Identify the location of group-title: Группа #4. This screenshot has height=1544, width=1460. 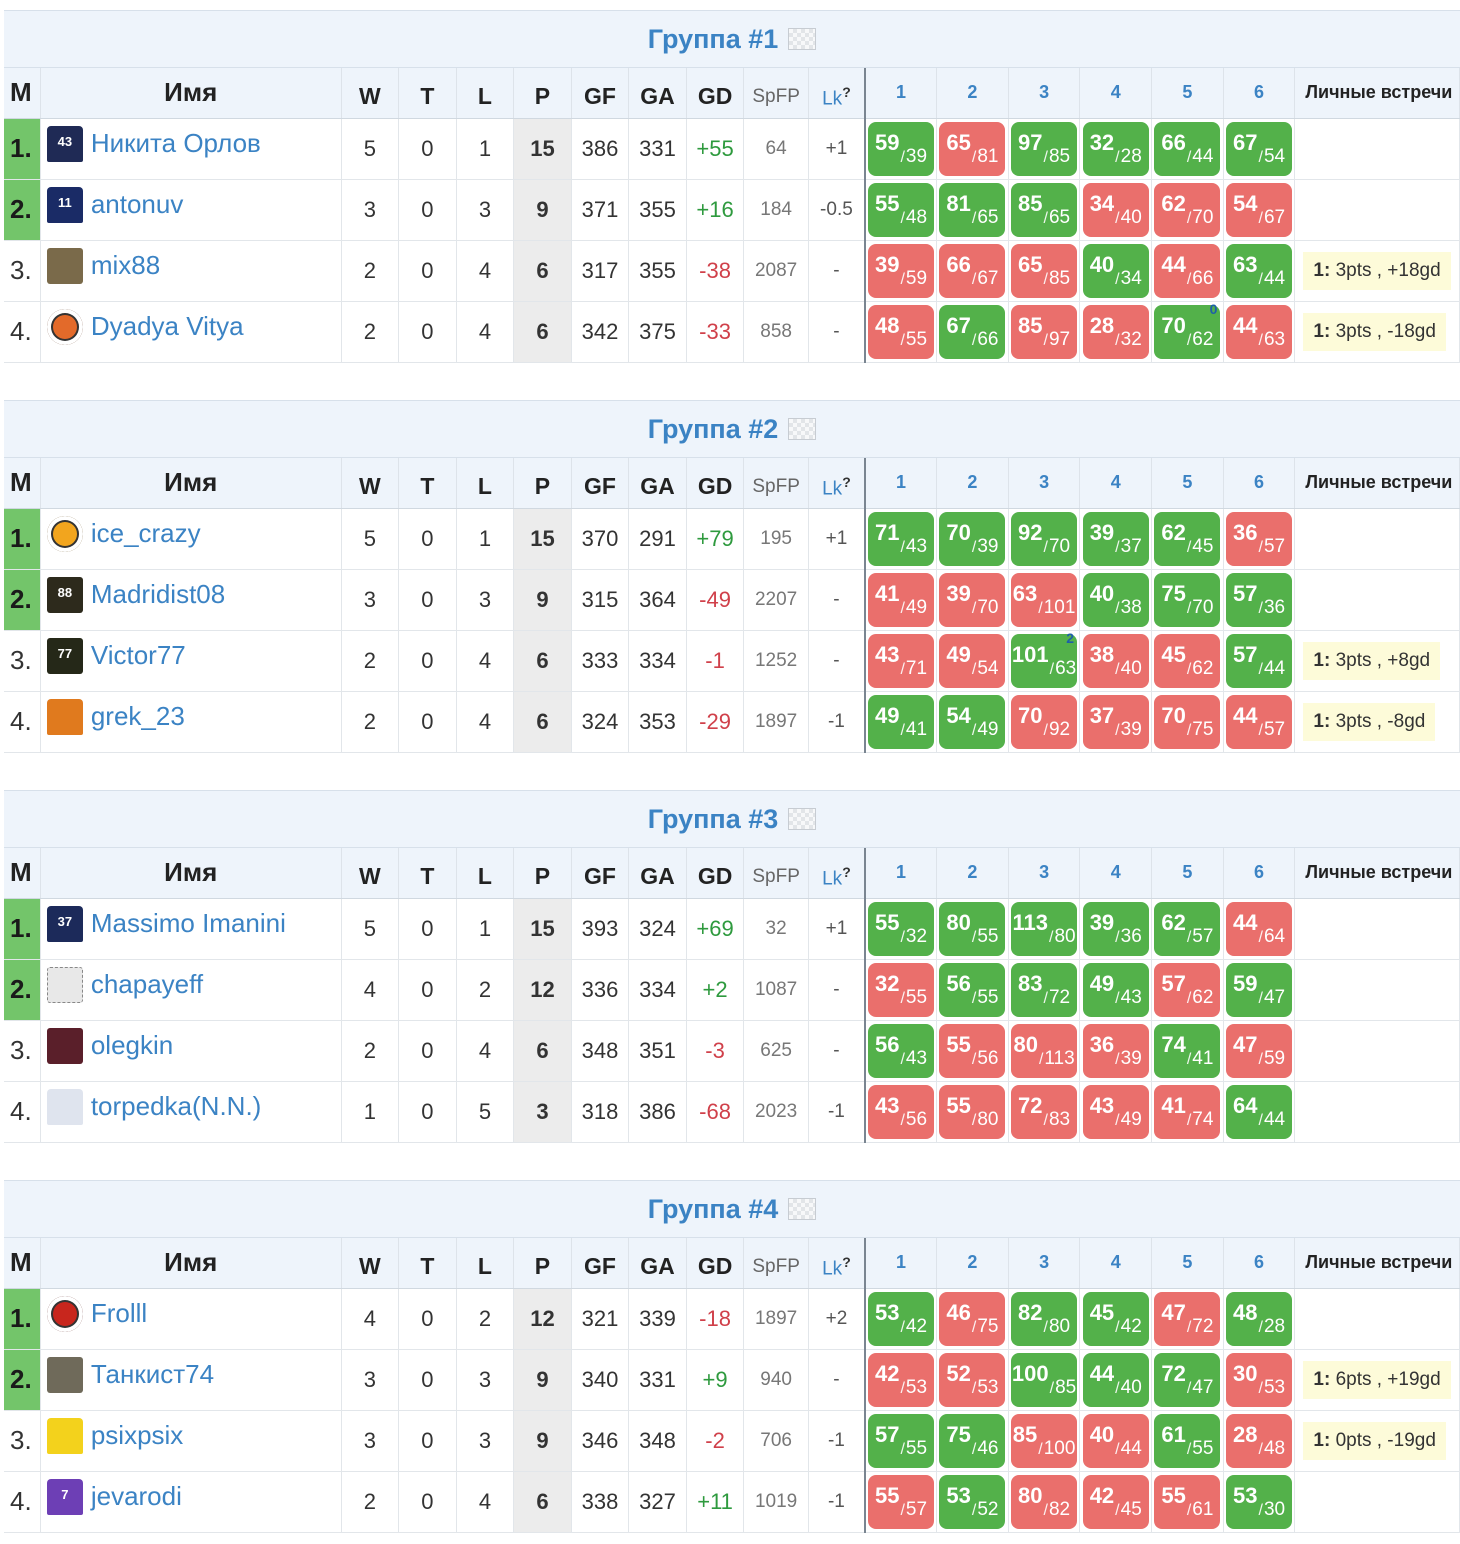
(713, 1208).